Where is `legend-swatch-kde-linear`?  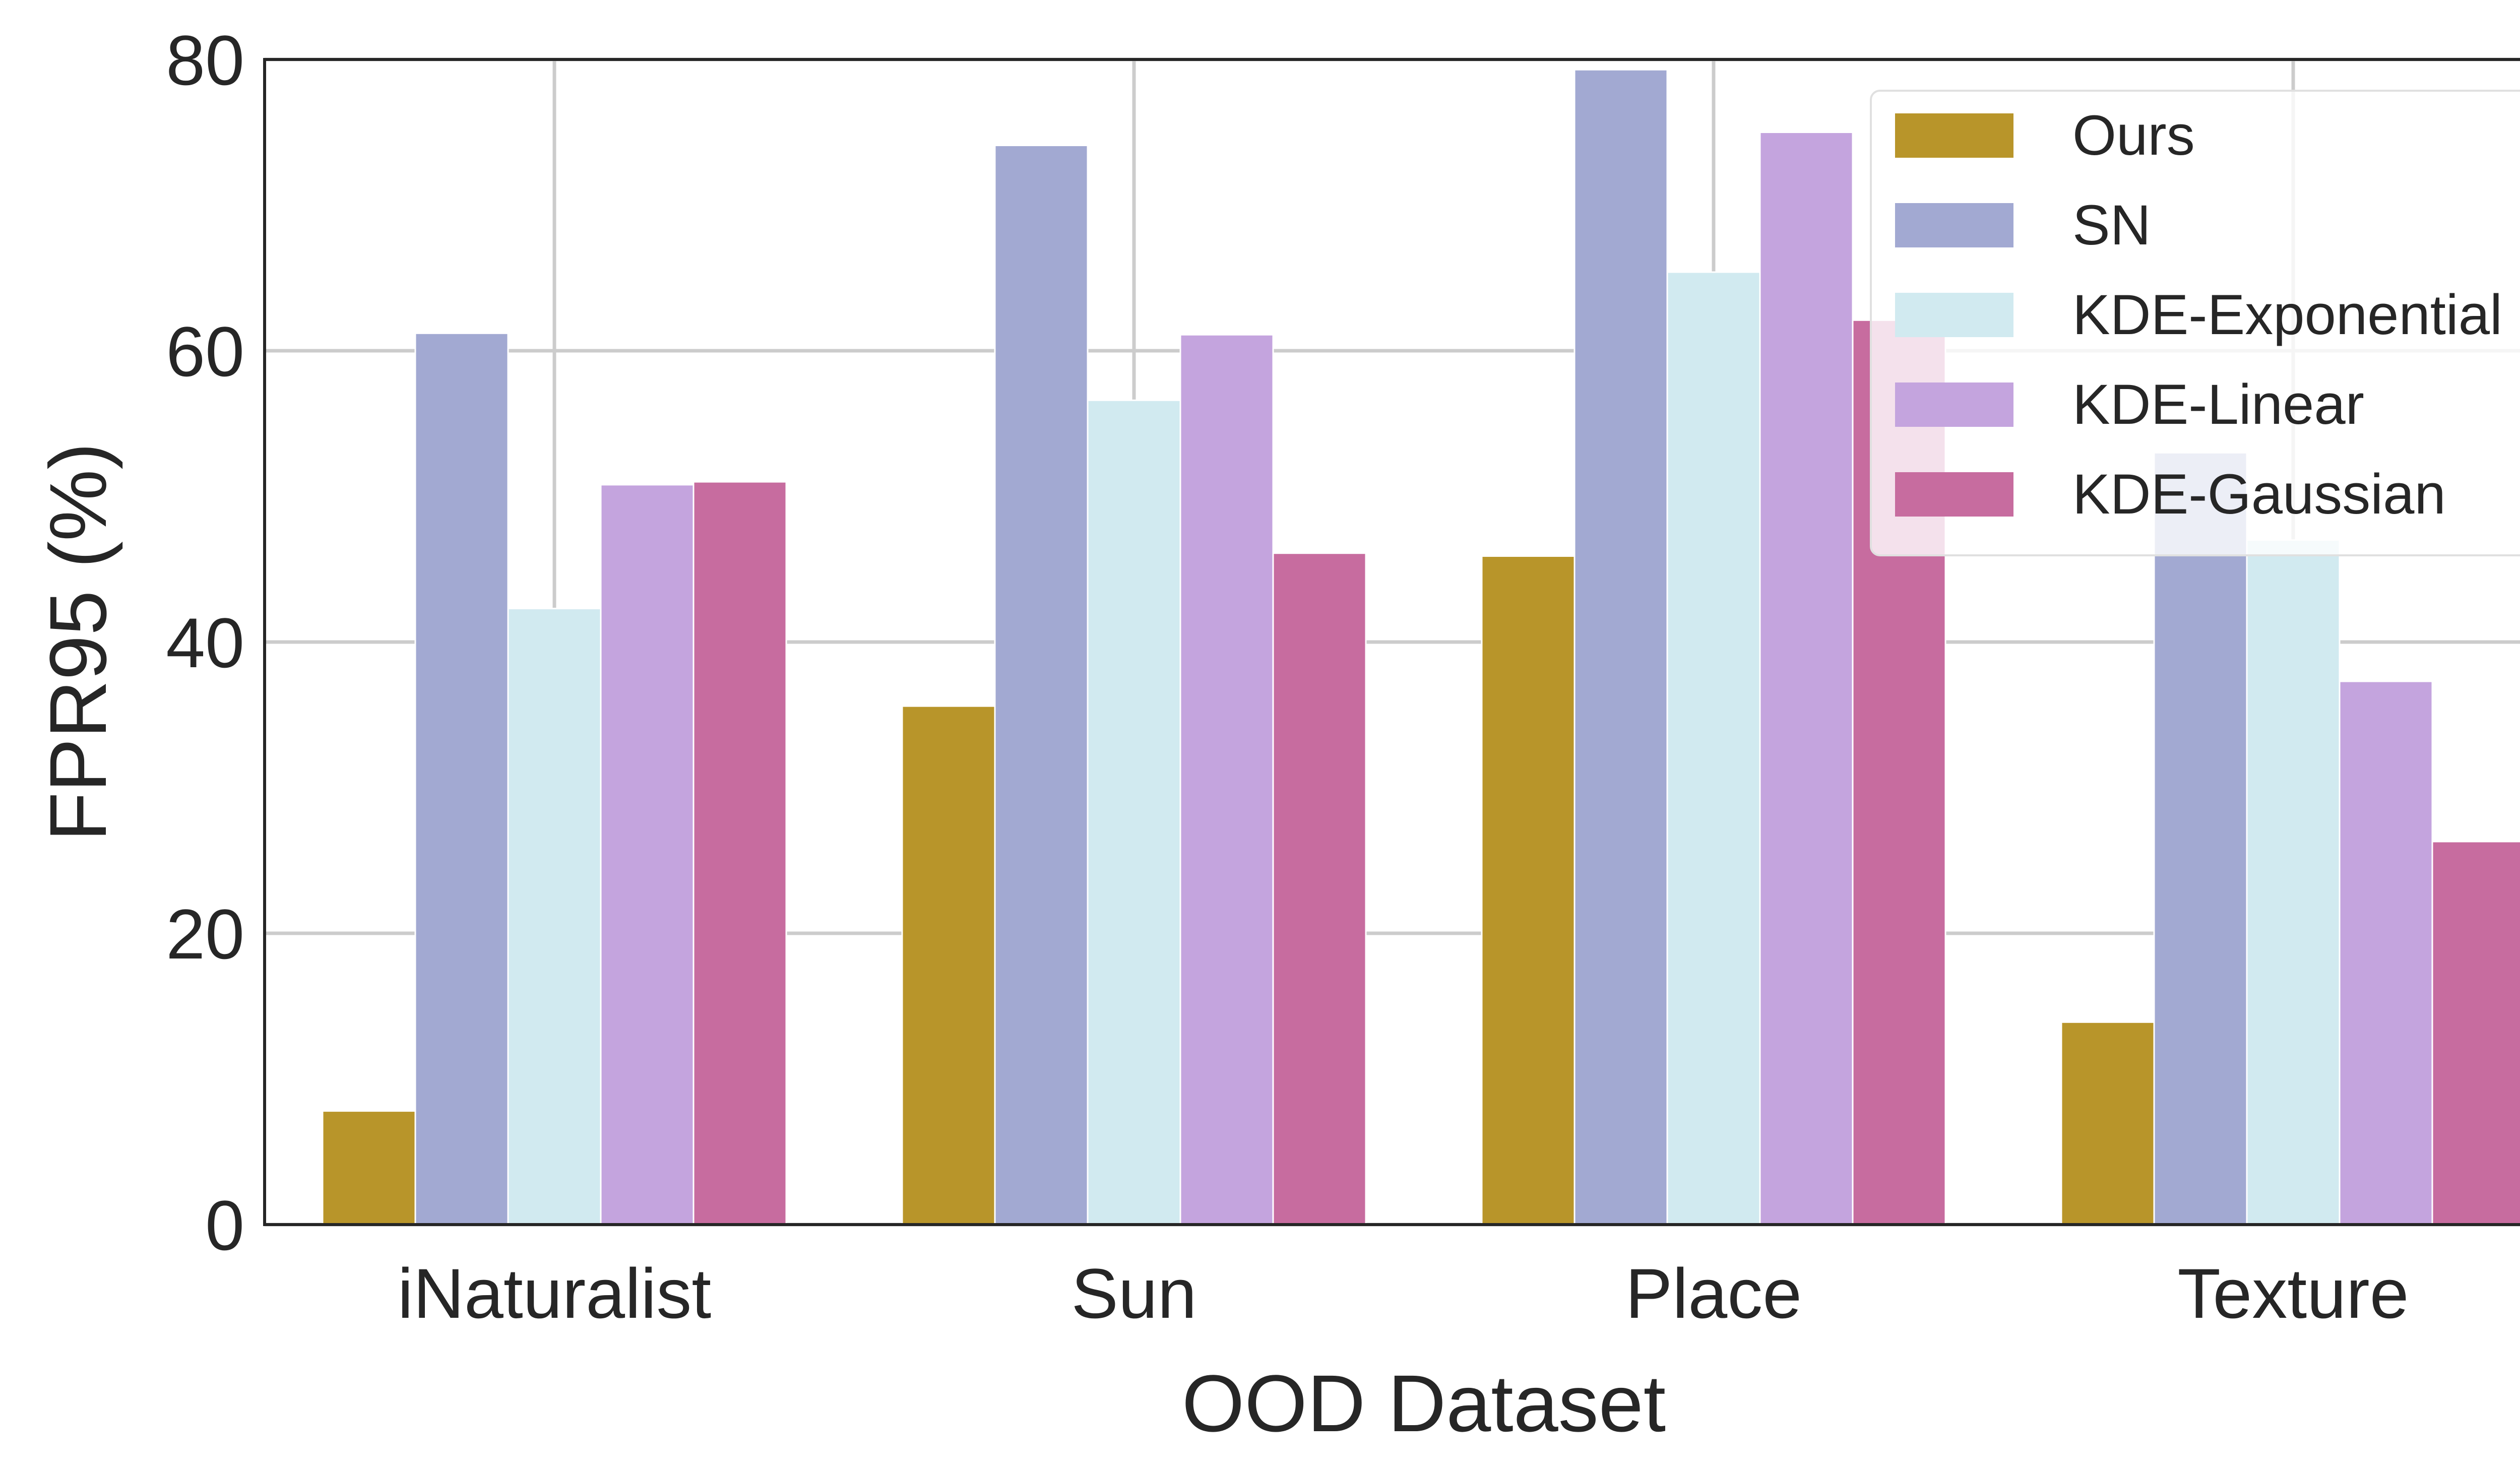 legend-swatch-kde-linear is located at coordinates (1954, 404).